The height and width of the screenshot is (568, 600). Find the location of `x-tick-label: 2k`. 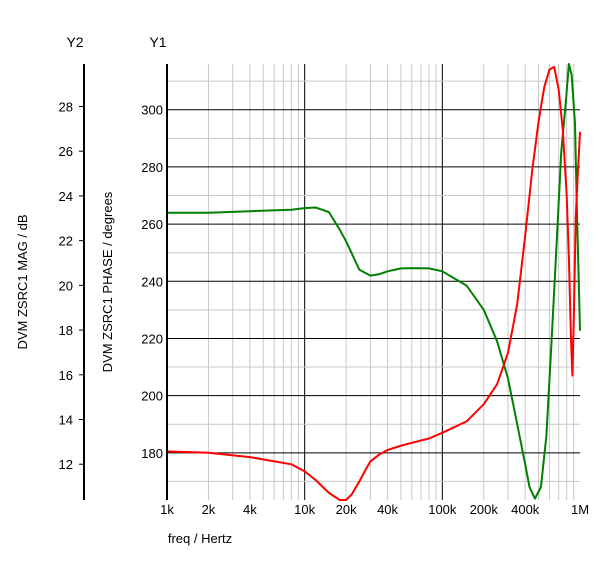

x-tick-label: 2k is located at coordinates (209, 509).